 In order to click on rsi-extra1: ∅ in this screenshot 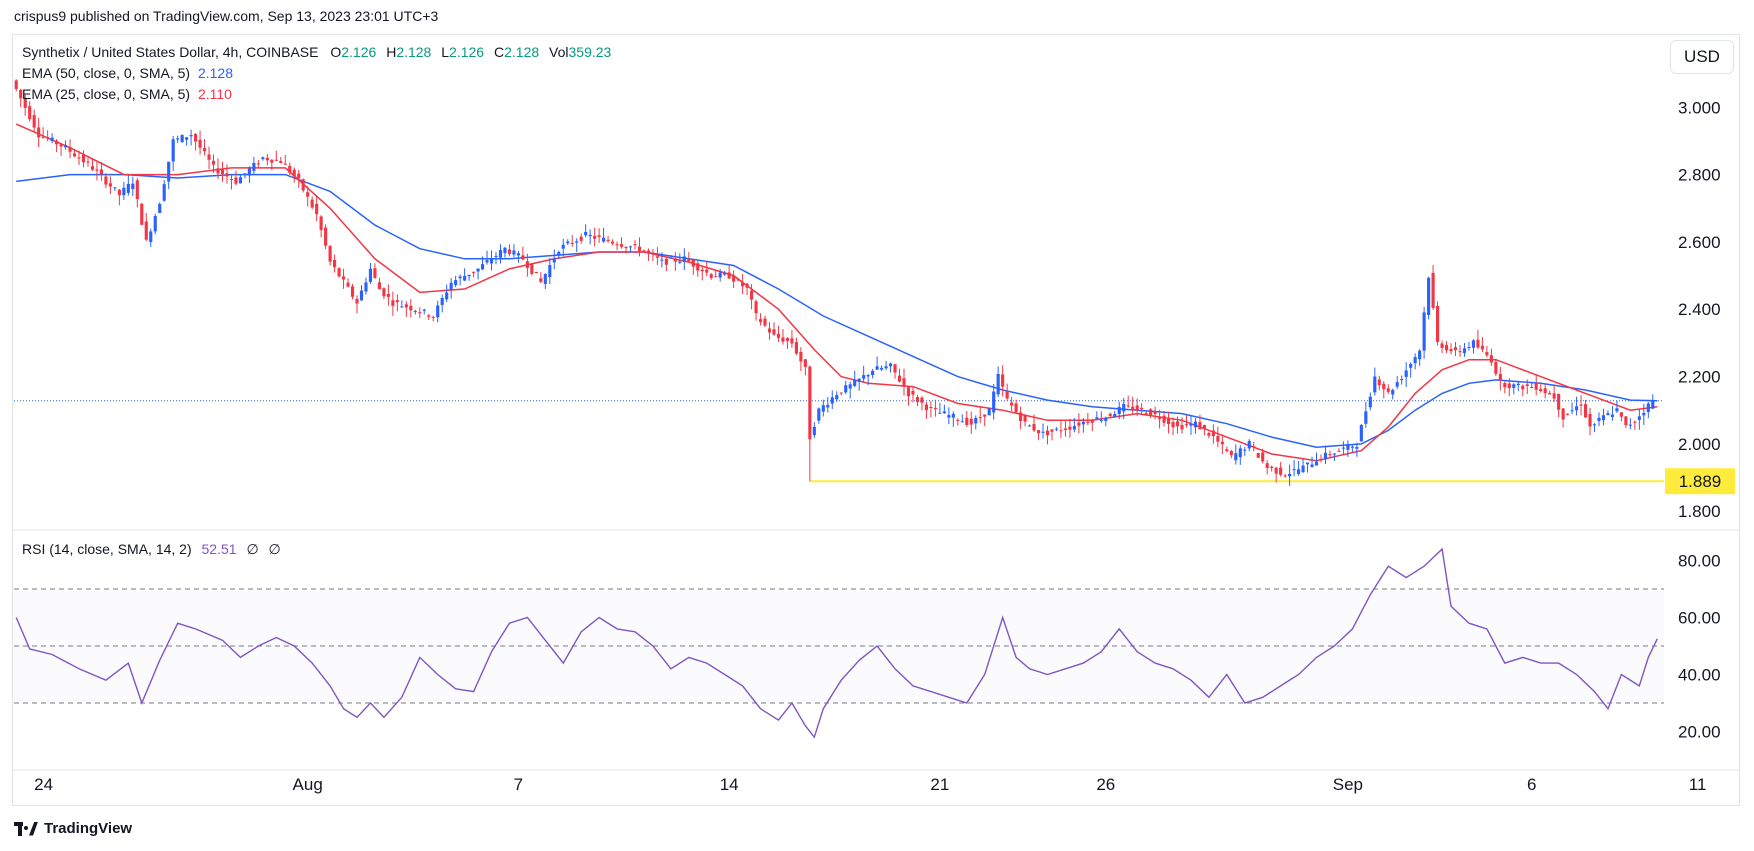, I will do `click(252, 549)`.